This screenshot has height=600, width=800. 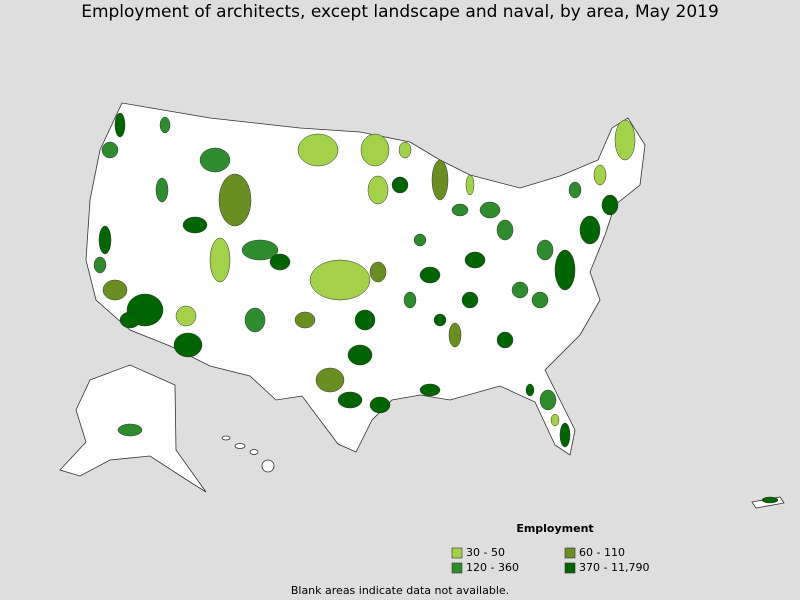 What do you see at coordinates (614, 567) in the screenshot?
I see `legend-label: 370 - 11,790` at bounding box center [614, 567].